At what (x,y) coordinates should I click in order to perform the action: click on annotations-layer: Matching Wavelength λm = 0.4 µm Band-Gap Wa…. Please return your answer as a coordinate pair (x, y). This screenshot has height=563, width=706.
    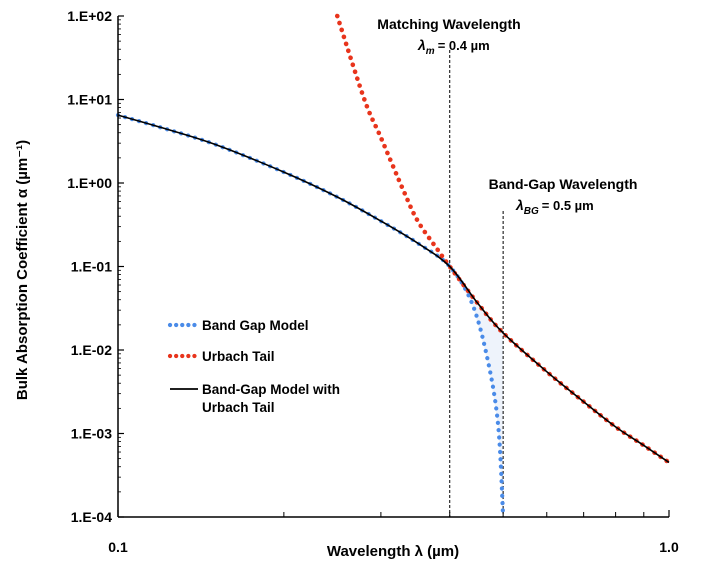
    Looking at the image, I should click on (507, 116).